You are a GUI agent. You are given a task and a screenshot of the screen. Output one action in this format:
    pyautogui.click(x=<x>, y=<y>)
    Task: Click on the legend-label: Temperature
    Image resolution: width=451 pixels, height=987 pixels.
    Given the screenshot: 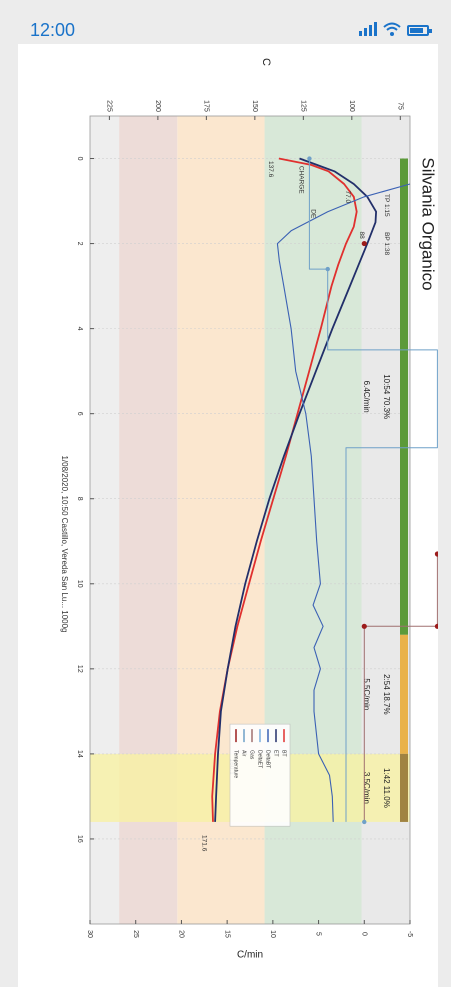 What is the action you would take?
    pyautogui.click(x=236, y=764)
    